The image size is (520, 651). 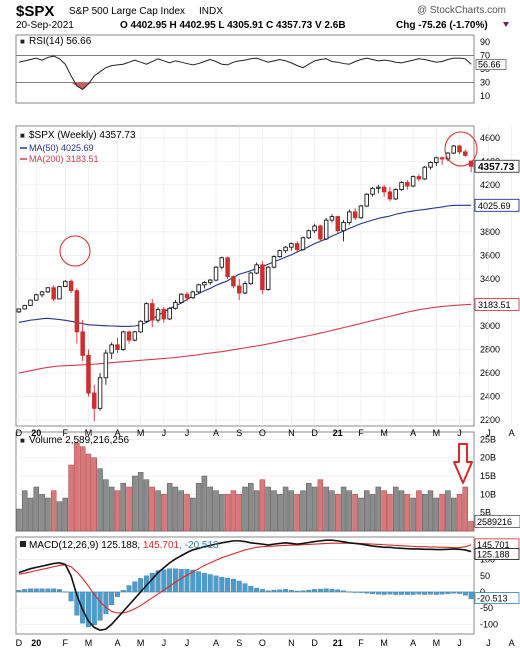 What do you see at coordinates (442, 25) in the screenshot?
I see `chart-change: Chg -75.26 (-1.70%)` at bounding box center [442, 25].